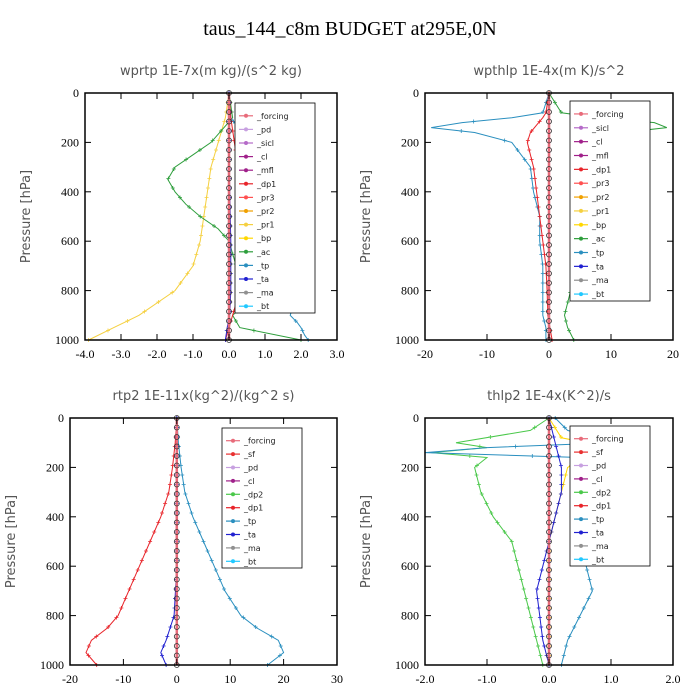 The image size is (700, 700). I want to click on x-tick-label: -3.0, so click(121, 354).